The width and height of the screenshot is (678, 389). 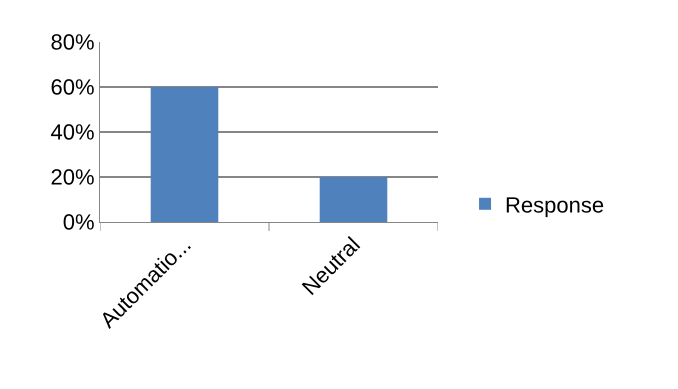 I want to click on y-tick-label: 80%, so click(x=72, y=42).